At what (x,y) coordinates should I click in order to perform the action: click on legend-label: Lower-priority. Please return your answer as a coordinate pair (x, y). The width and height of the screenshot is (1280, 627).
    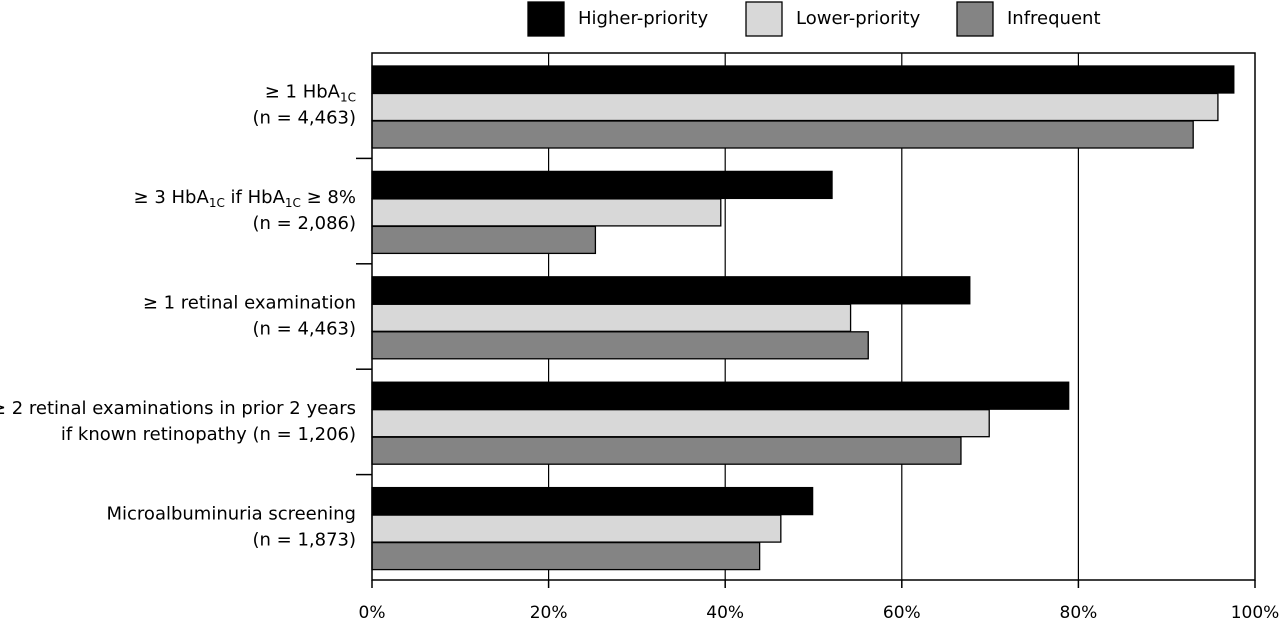
    Looking at the image, I should click on (858, 18).